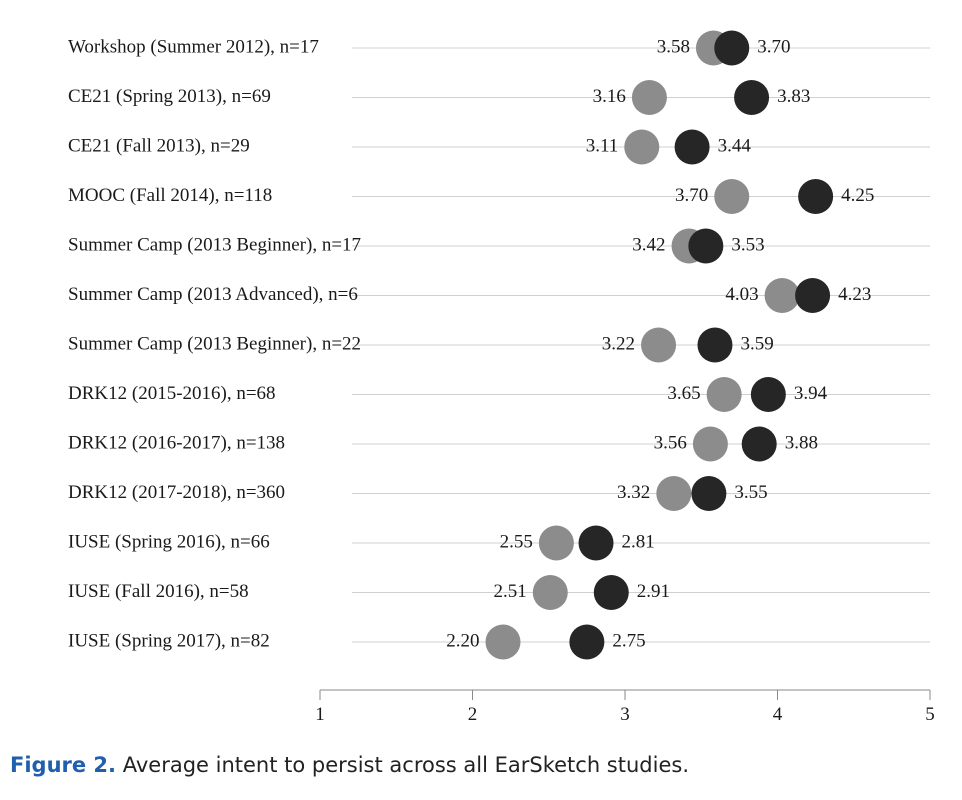 This screenshot has height=800, width=962. Describe the element at coordinates (169, 640) in the screenshot. I see `row-label: IUSE (Spring 2017), n=82` at that location.